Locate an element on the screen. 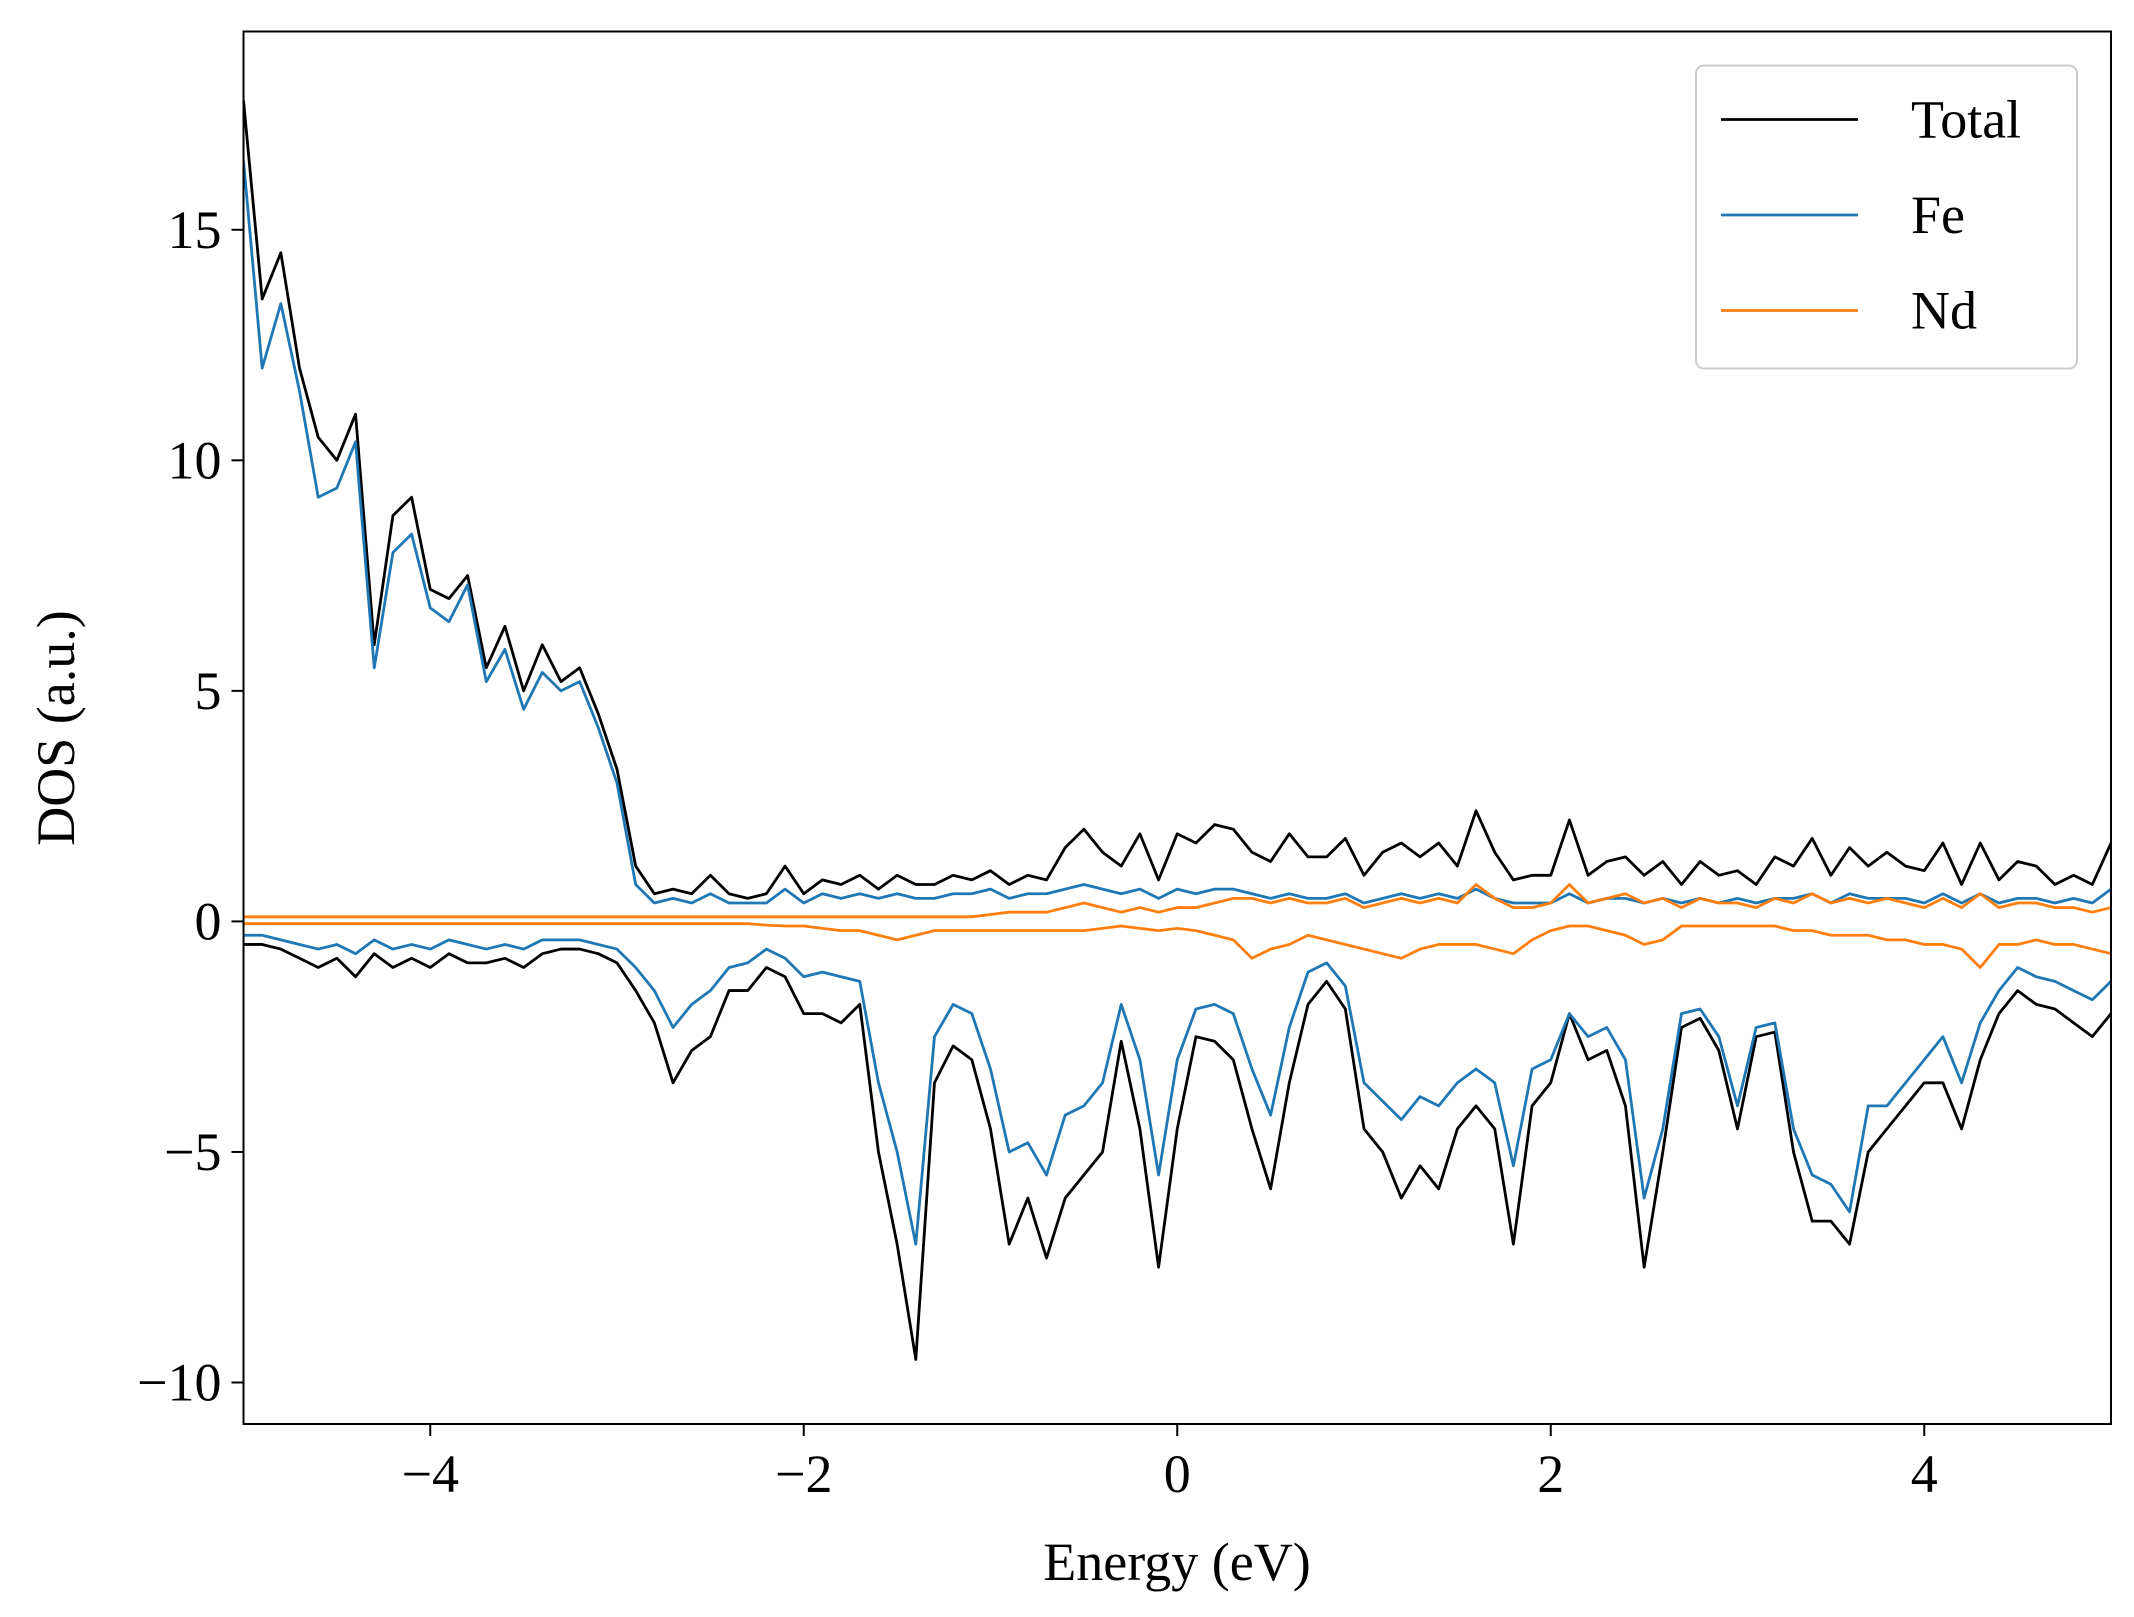 The width and height of the screenshot is (2134, 1617). x-axis-label: Energy (eV) is located at coordinates (1176, 1562).